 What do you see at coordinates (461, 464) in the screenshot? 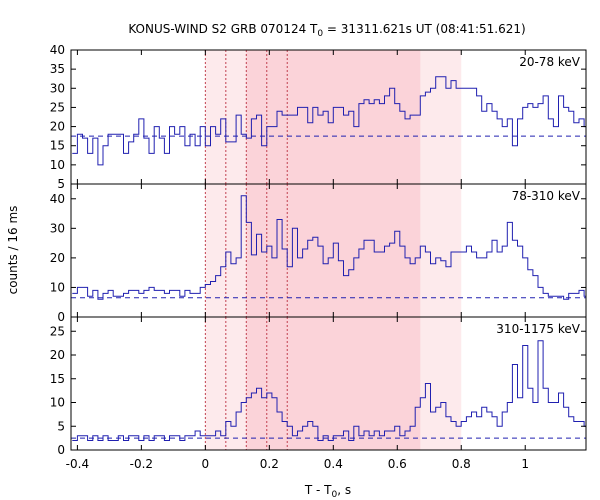
I see `x-tick-label: 0.8` at bounding box center [461, 464].